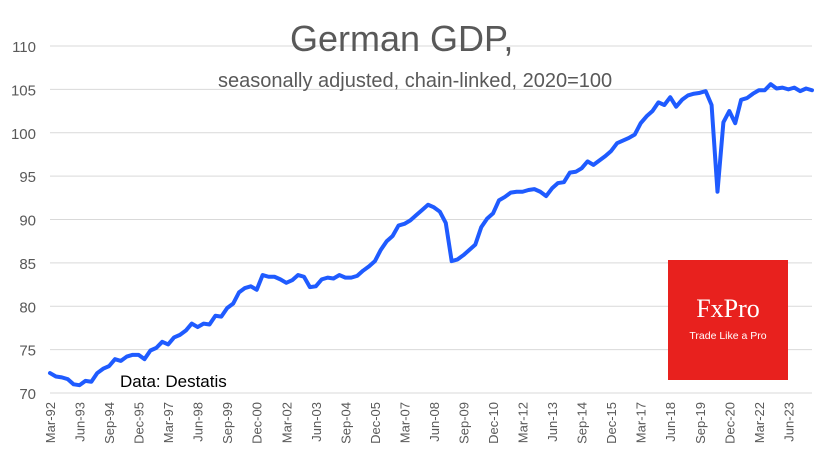 Image resolution: width=837 pixels, height=472 pixels. I want to click on x-tick-label: Sep-94, so click(109, 423).